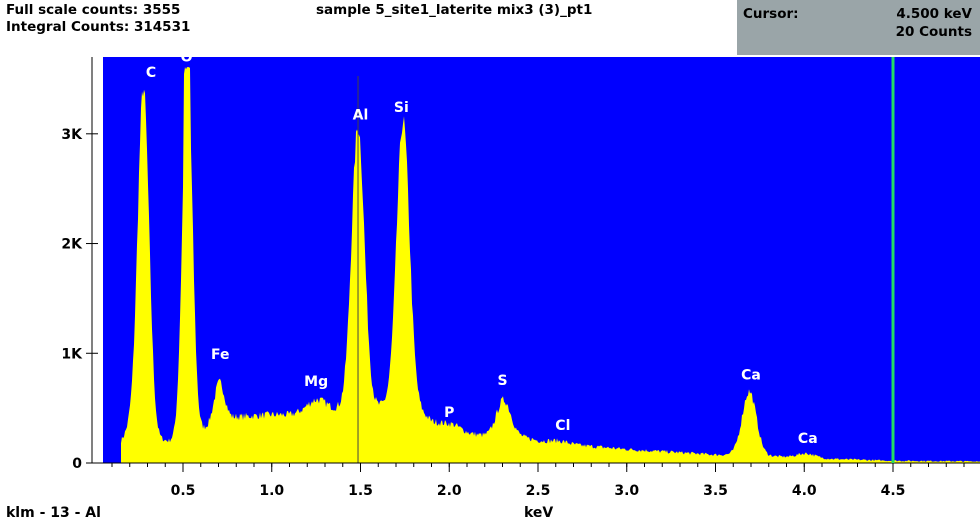 The width and height of the screenshot is (980, 525). I want to click on peak-label-mg: Mg, so click(316, 382).